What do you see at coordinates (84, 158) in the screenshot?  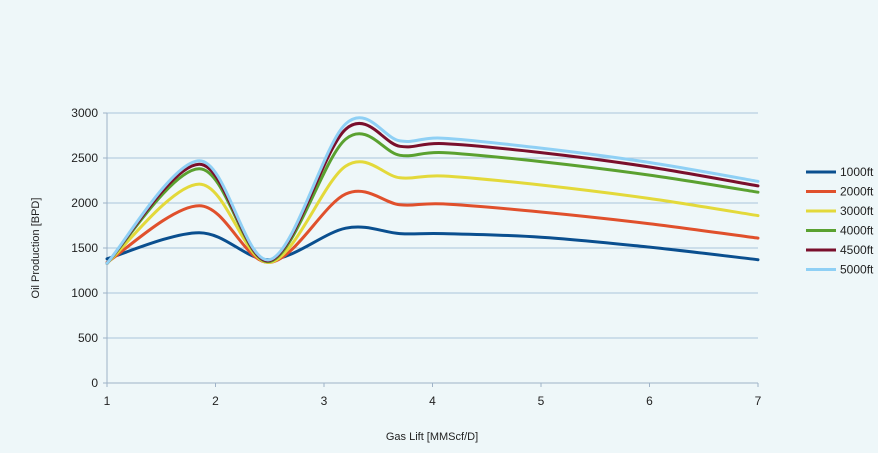 I see `y-tick-label: 2500` at bounding box center [84, 158].